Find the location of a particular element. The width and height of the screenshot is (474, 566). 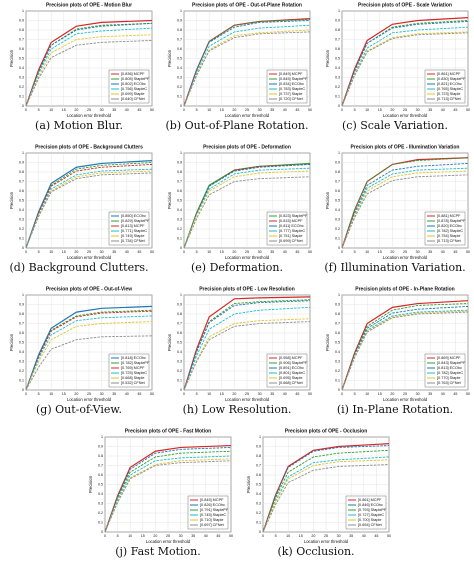

chart-title: Precision plots of OPE - Motion Blur is located at coordinates (89, 5).